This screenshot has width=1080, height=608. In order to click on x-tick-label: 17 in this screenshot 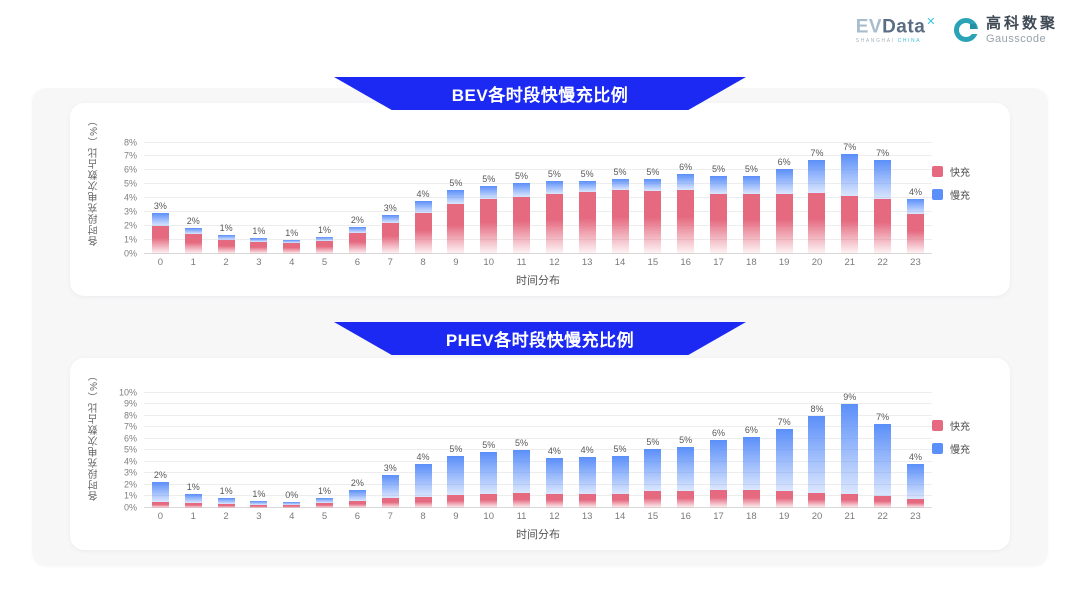, I will do `click(718, 262)`.